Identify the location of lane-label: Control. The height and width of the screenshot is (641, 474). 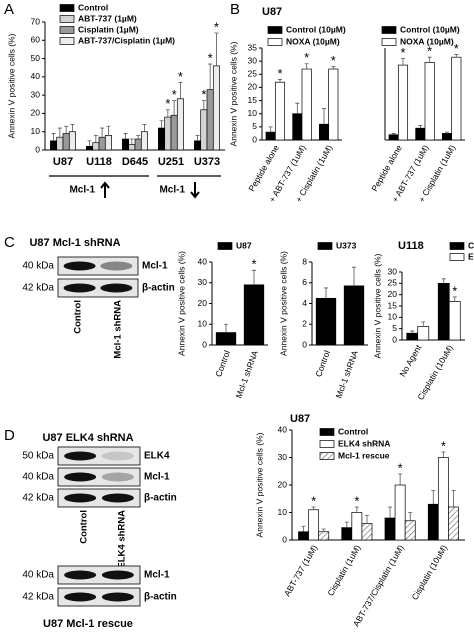
(78, 317).